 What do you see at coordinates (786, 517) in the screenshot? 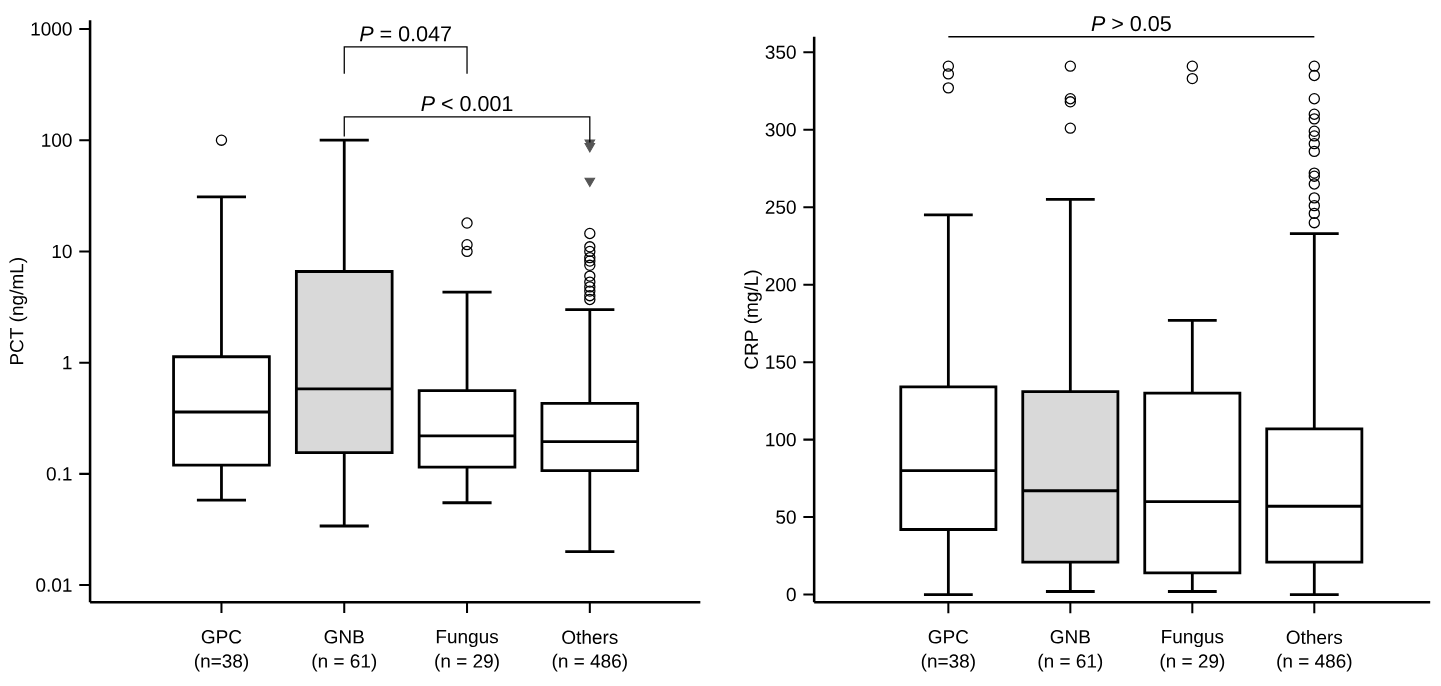
I see `y-tick-label: 50` at bounding box center [786, 517].